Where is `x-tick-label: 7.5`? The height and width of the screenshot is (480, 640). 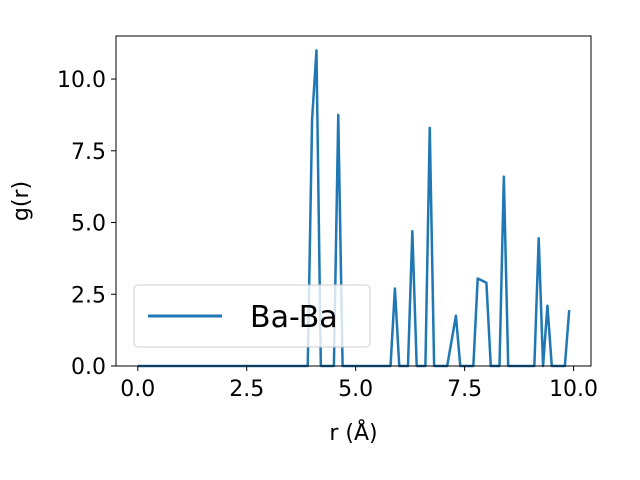
x-tick-label: 7.5 is located at coordinates (464, 389).